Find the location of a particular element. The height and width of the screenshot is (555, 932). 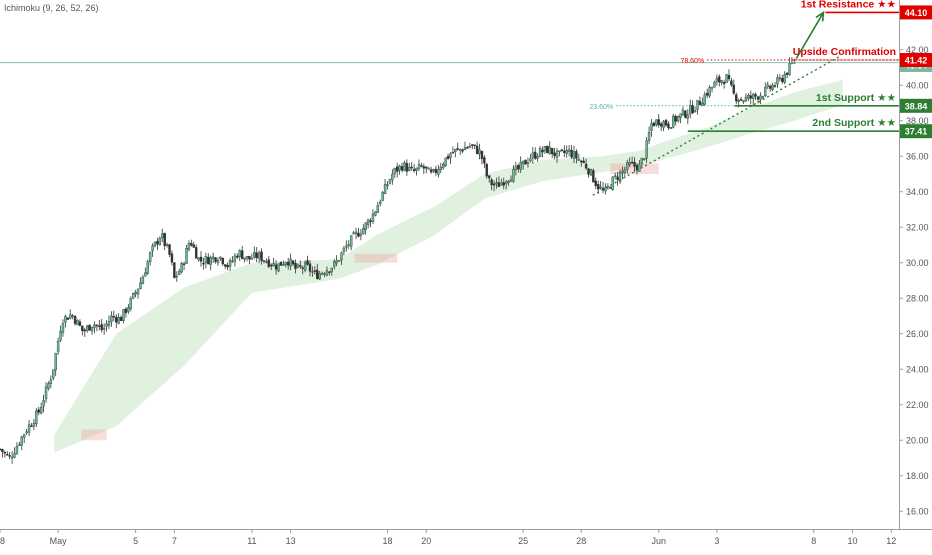

indicator-label: Ichimoku (9, 26, 52, 26) is located at coordinates (51, 8).